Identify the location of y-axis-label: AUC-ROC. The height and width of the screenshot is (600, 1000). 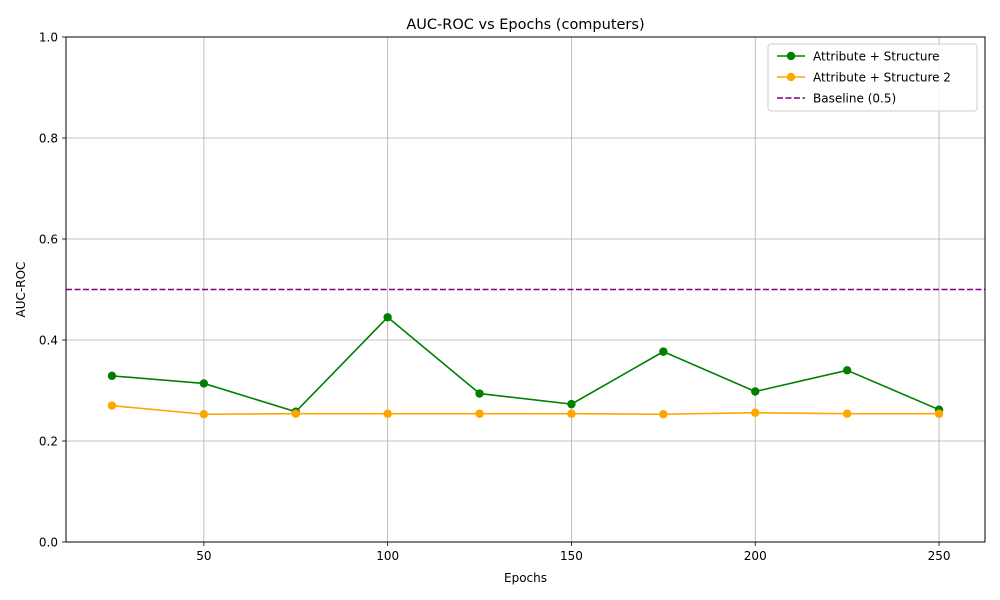
(21, 290).